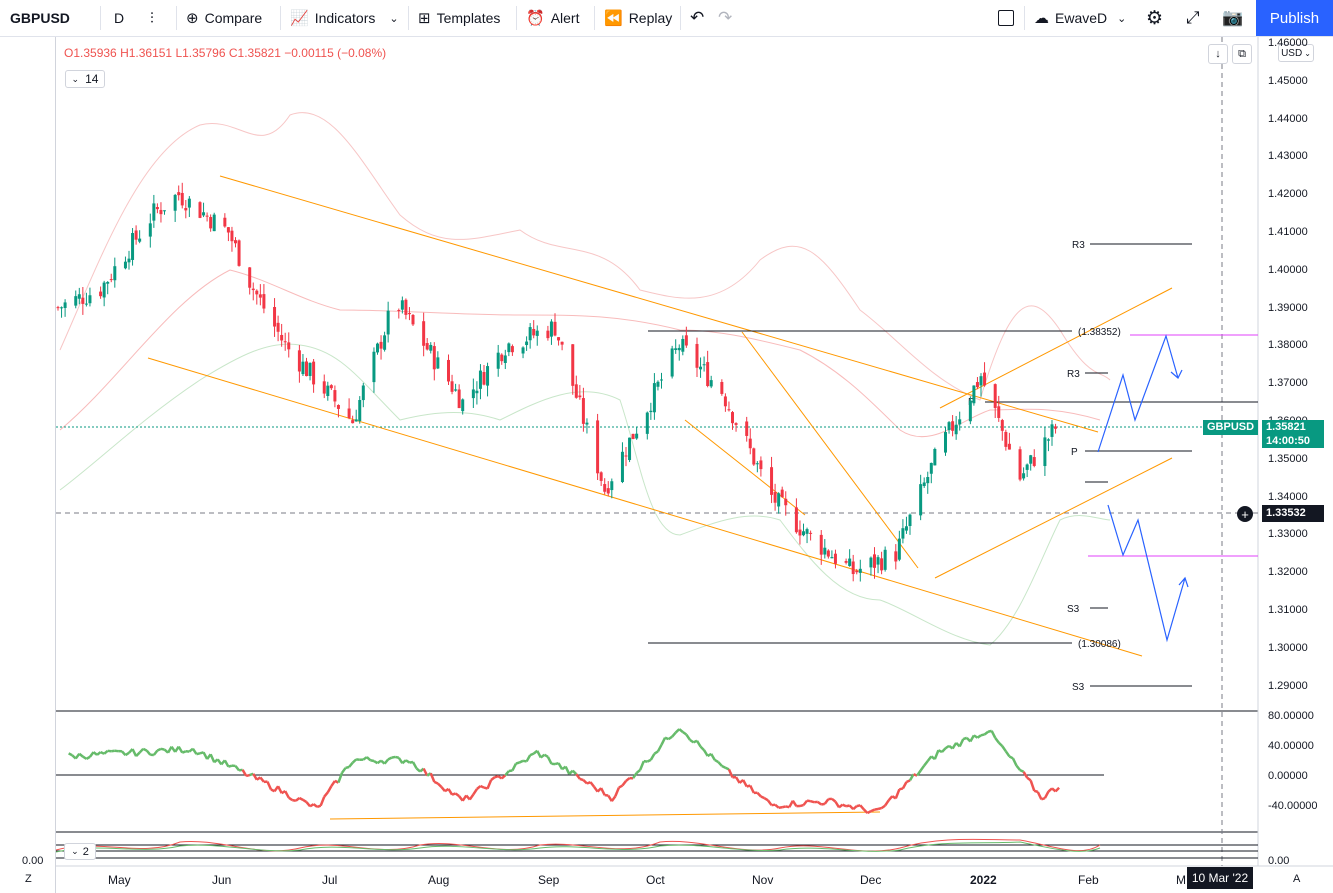  I want to click on indicator-toggle: ⌄ 14, so click(85, 79).